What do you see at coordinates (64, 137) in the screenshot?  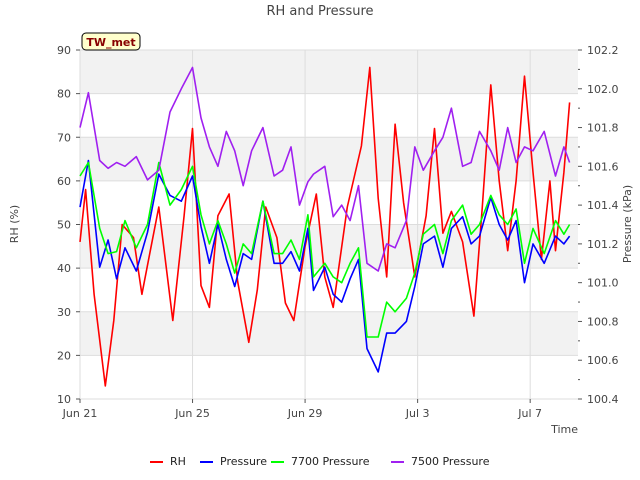 I see `y-tick-label-left: 70` at bounding box center [64, 137].